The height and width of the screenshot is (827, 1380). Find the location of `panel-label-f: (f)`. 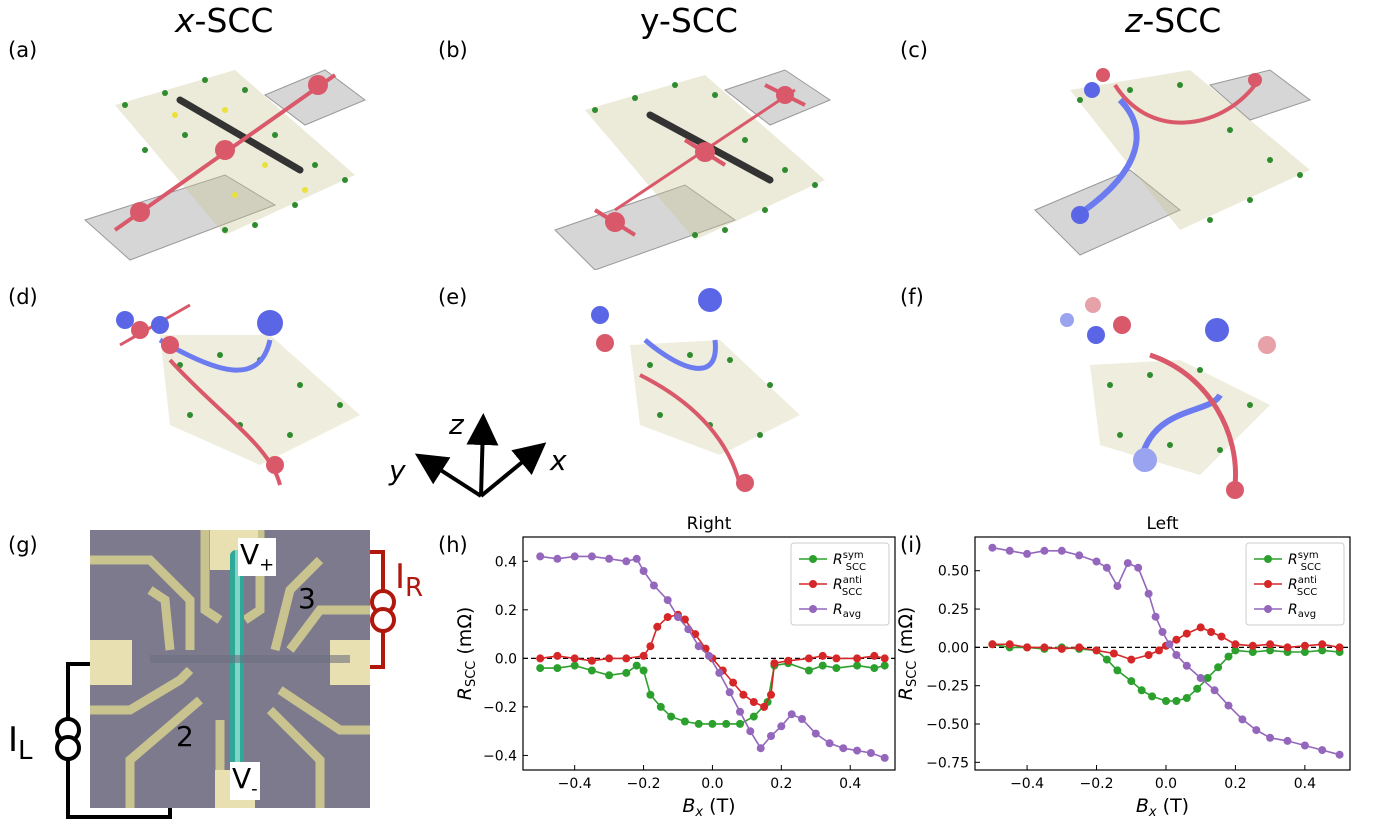

panel-label-f: (f) is located at coordinates (912, 297).